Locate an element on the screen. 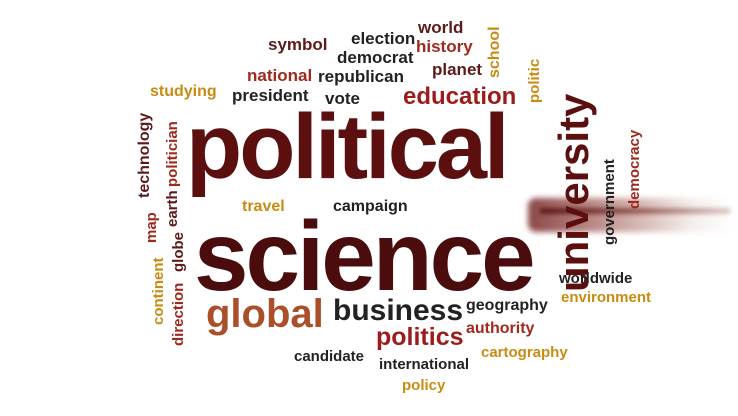 This screenshot has height=416, width=738. word-government: government is located at coordinates (609, 202).